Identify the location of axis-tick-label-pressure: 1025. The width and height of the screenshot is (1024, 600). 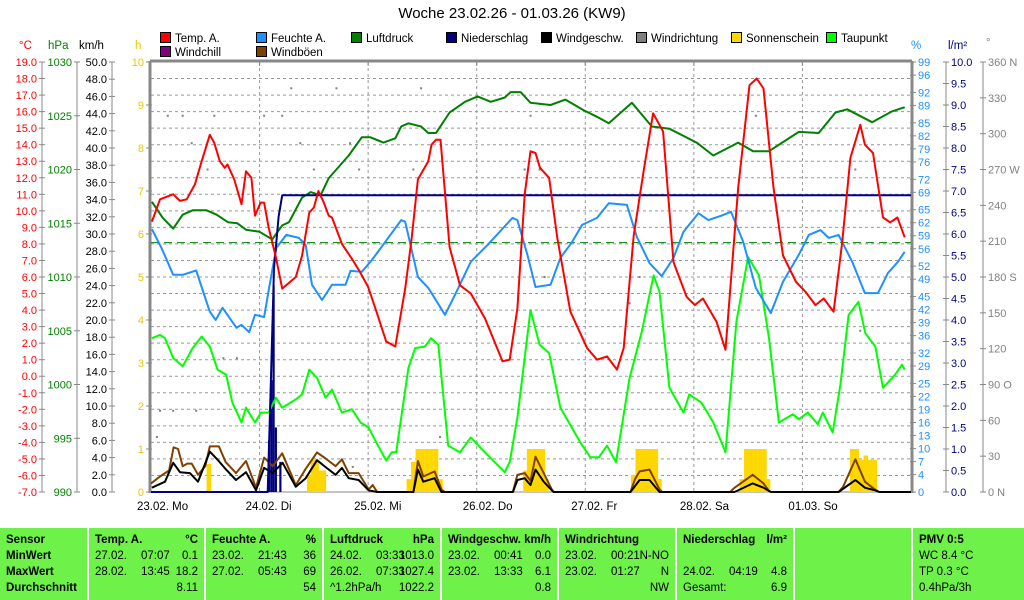
(60, 117).